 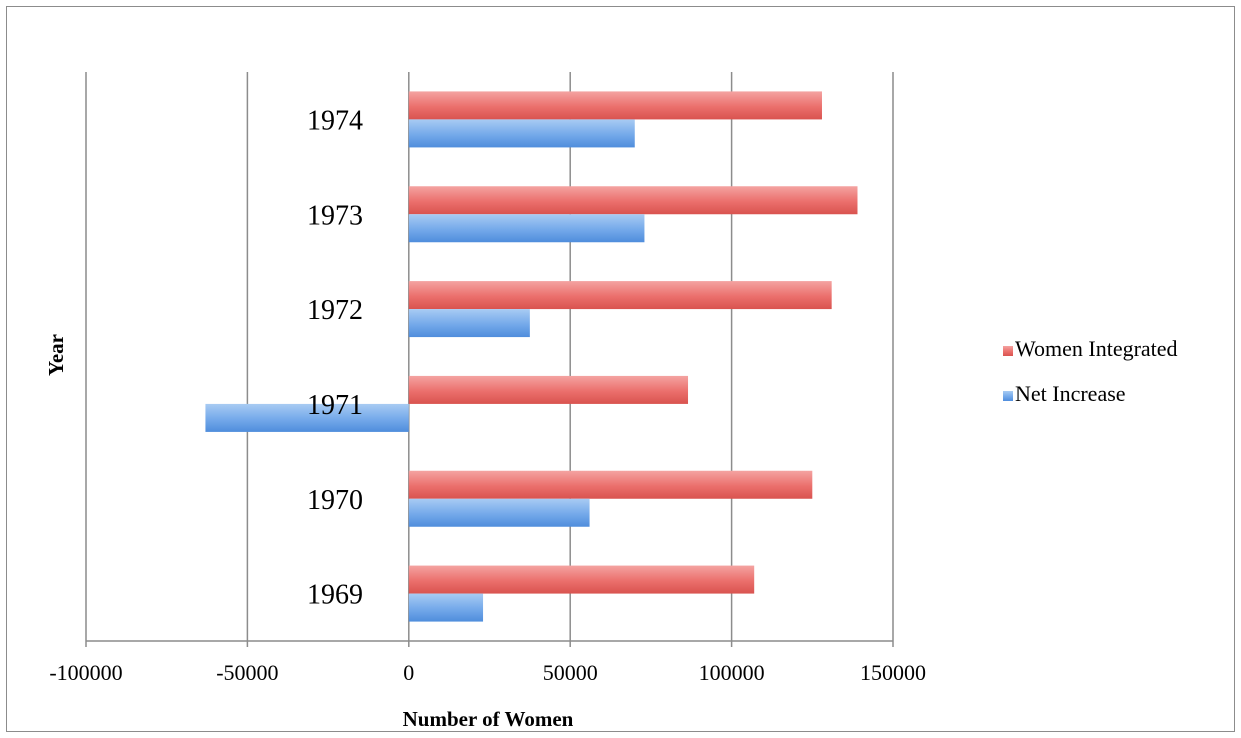 What do you see at coordinates (85, 672) in the screenshot?
I see `x-tick-label: -100000` at bounding box center [85, 672].